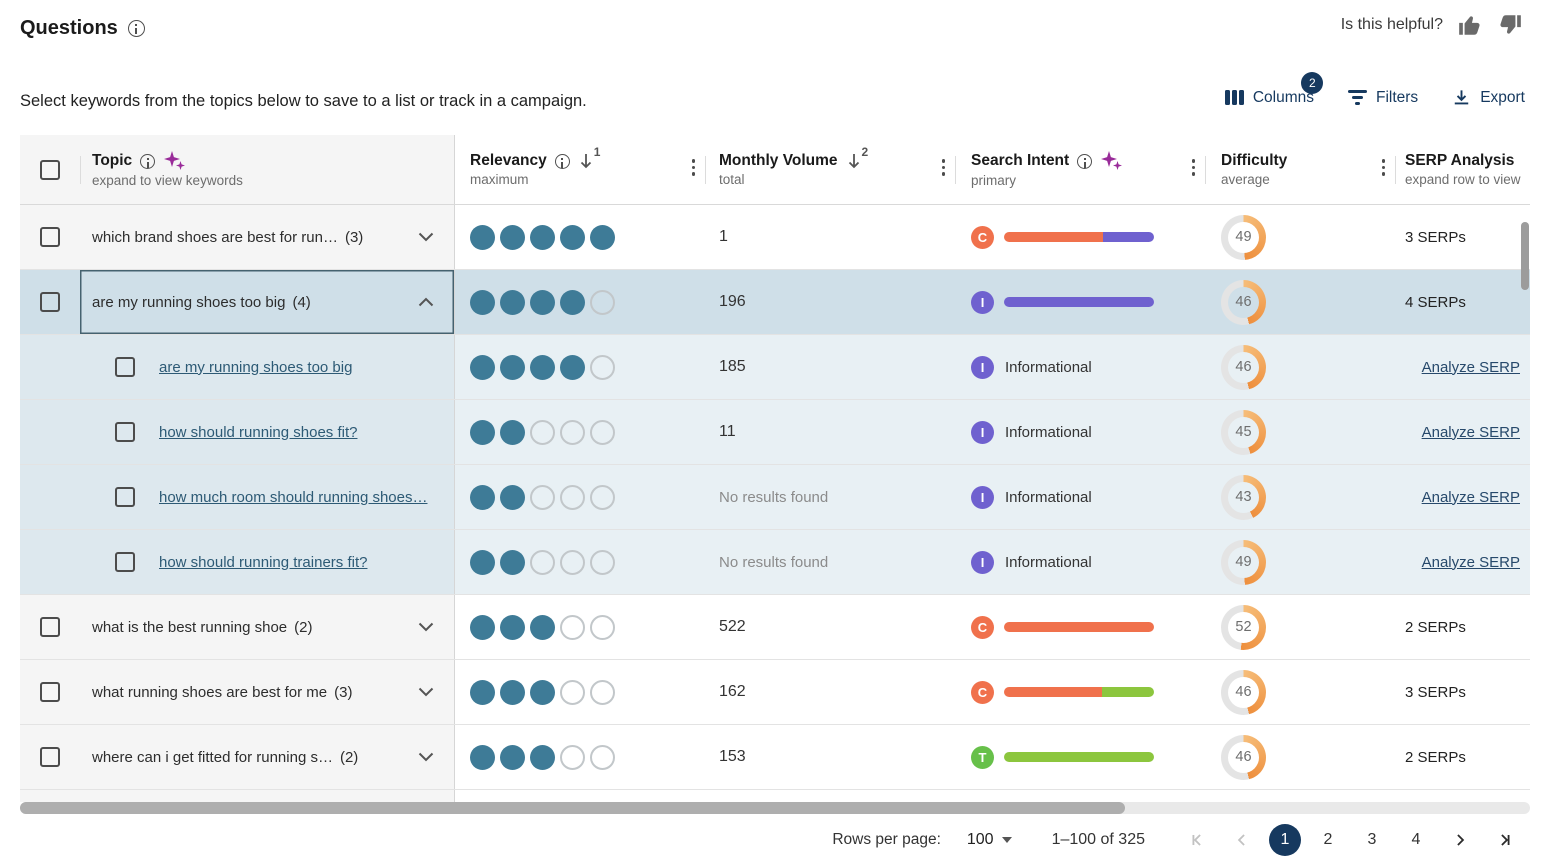 The image size is (1561, 864). I want to click on sort-desc-icon: 2, so click(857, 157).